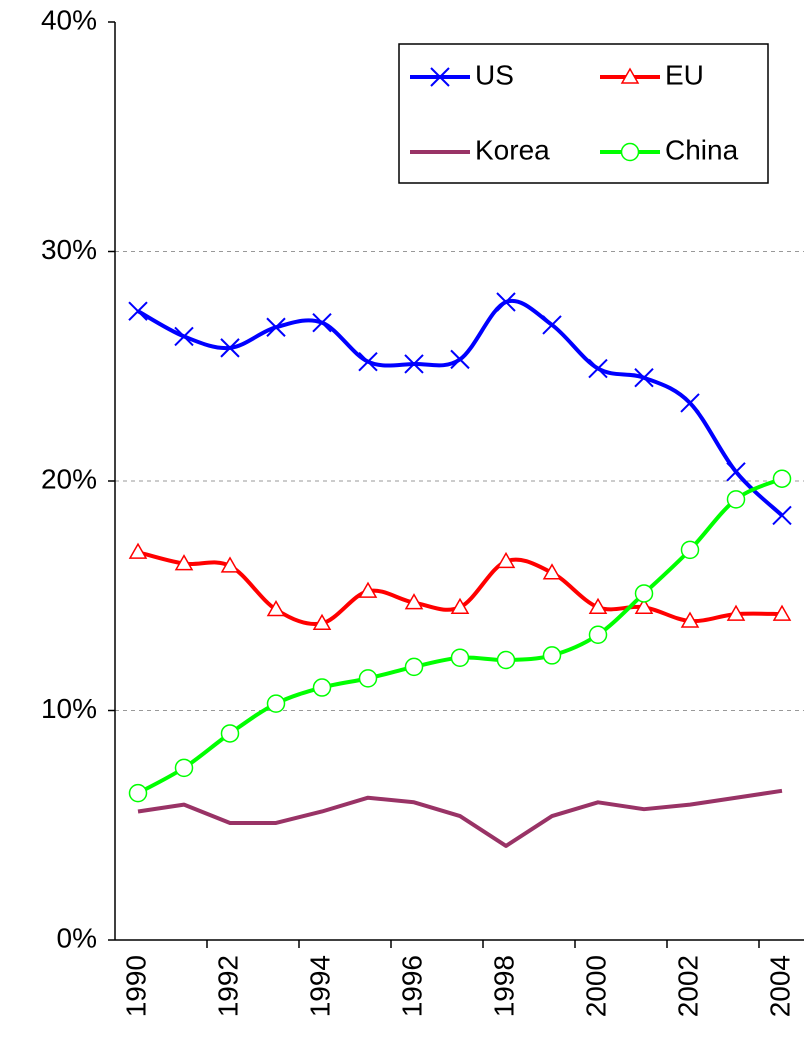 This screenshot has width=804, height=1051. I want to click on x-tick-label: 1992, so click(227, 986).